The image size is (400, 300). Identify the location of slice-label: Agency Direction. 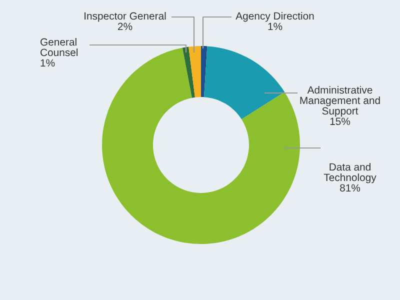
(275, 17).